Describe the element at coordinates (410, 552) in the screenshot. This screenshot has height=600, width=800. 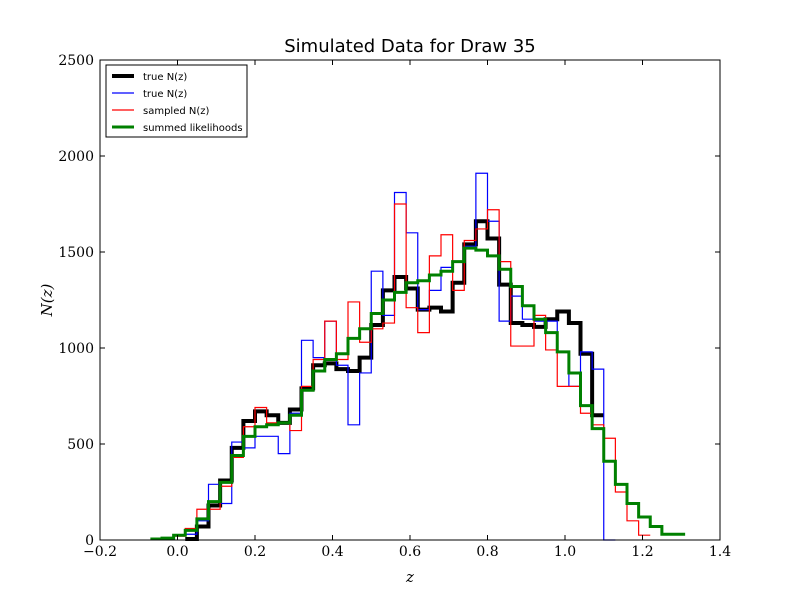
I see `x-tick-label: 0.6` at that location.